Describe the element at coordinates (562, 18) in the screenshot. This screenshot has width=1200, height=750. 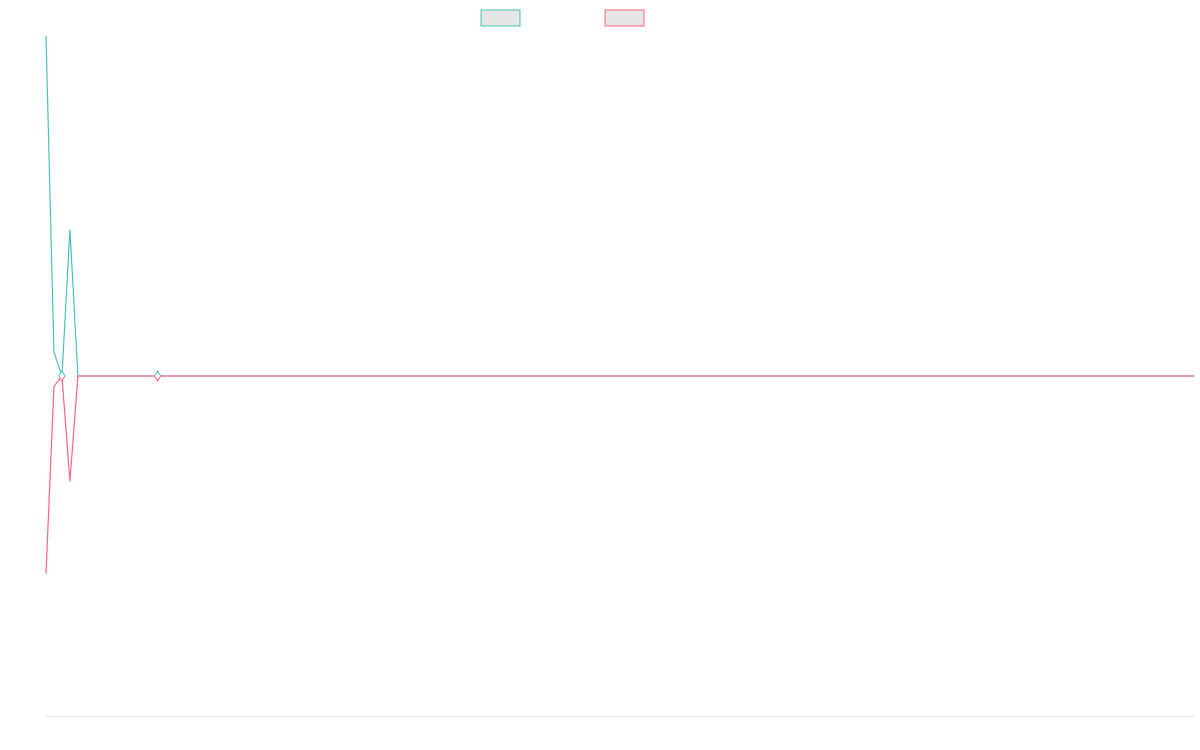
I see `legend` at that location.